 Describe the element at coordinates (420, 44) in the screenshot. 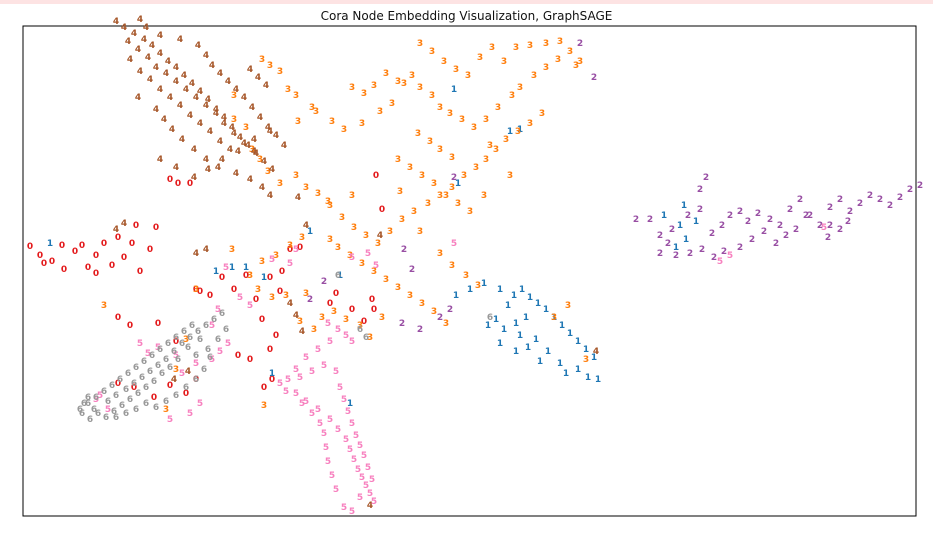

I see `point-class-3-28: 3` at that location.